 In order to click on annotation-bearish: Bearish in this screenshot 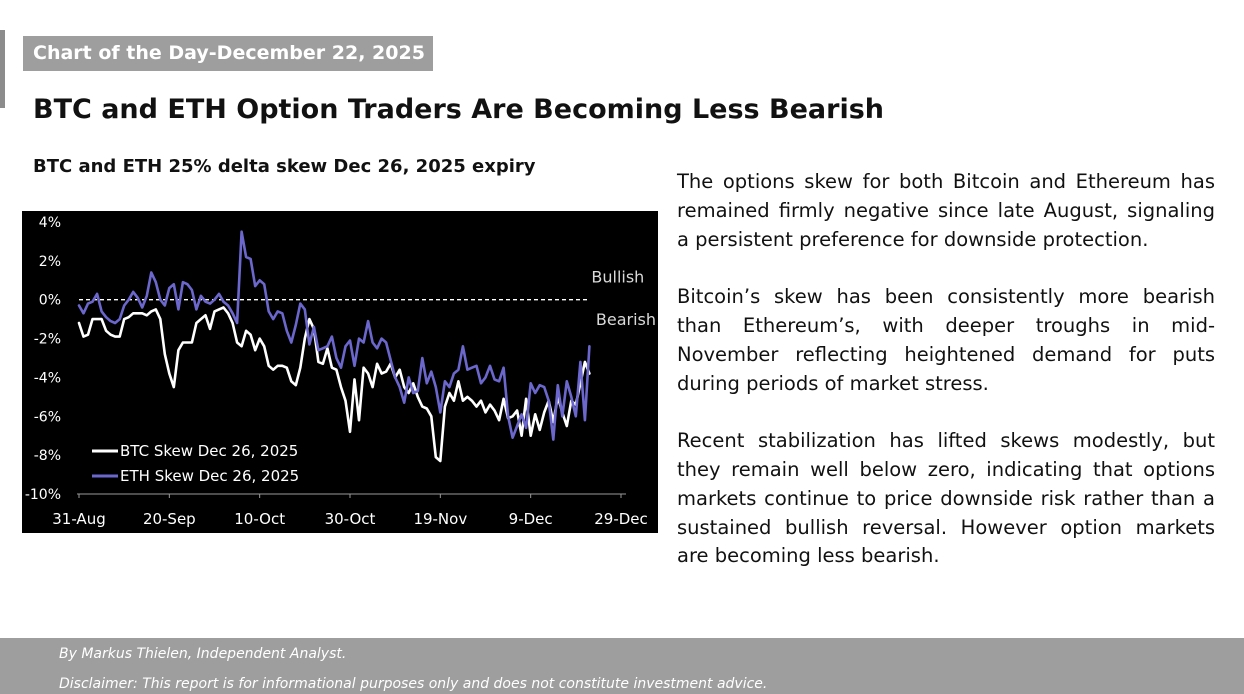, I will do `click(626, 319)`.